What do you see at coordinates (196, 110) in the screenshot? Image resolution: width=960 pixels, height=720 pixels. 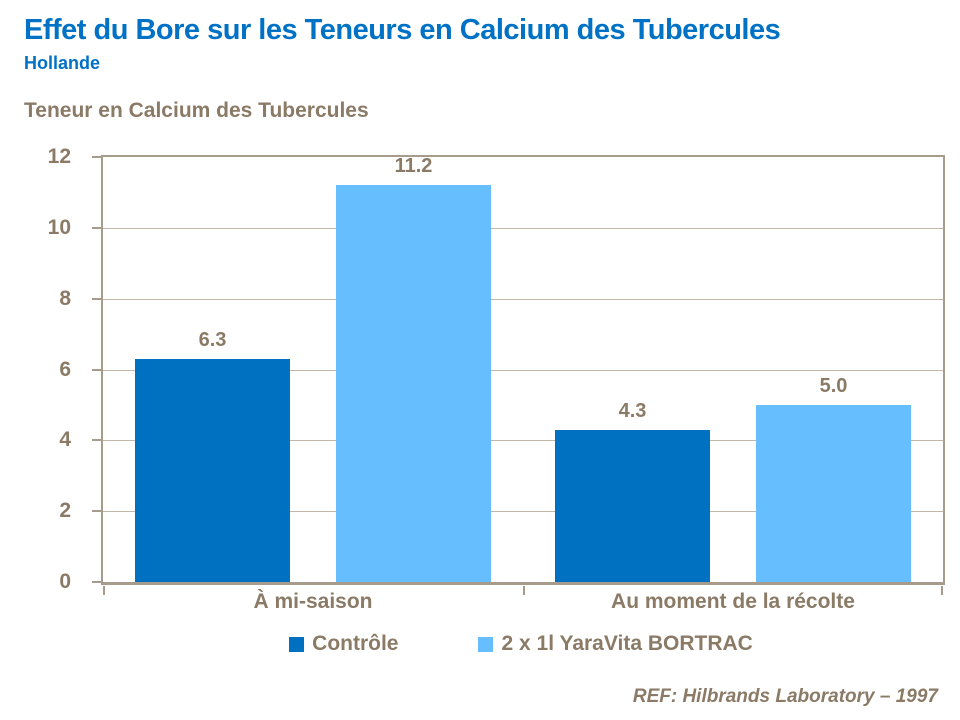 I see `chart-title: Teneur en Calcium des Tubercules` at bounding box center [196, 110].